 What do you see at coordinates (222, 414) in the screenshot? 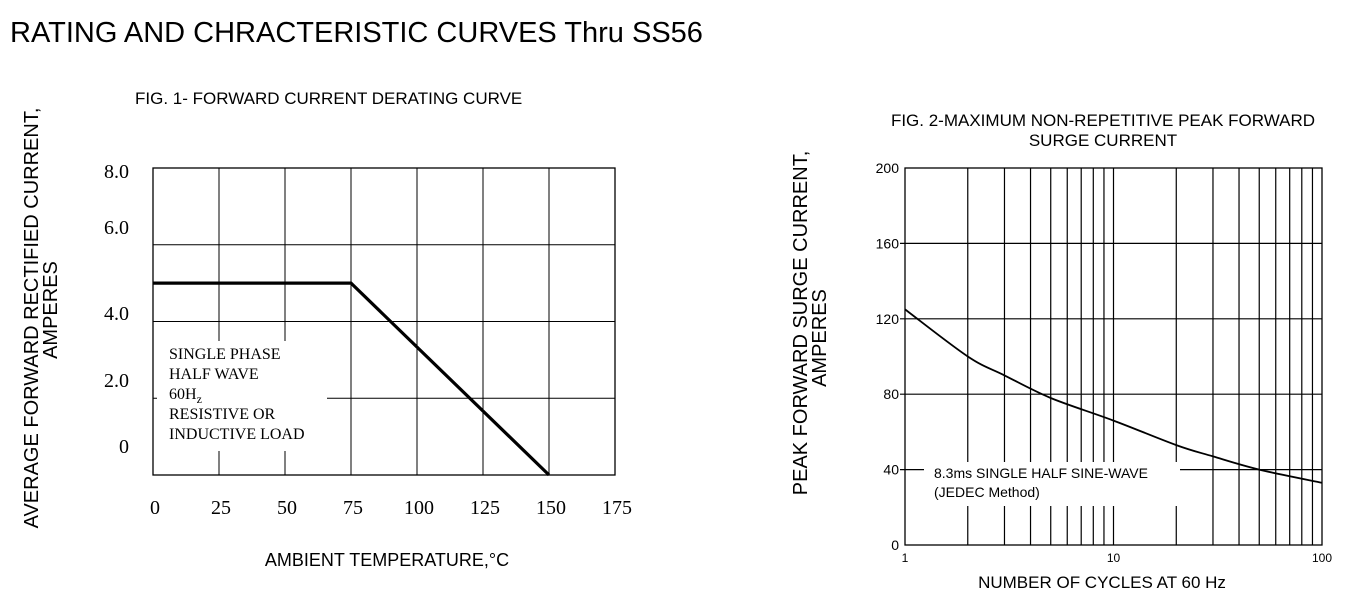
I see `fig1-annotation-line: RESISTIVE OR` at bounding box center [222, 414].